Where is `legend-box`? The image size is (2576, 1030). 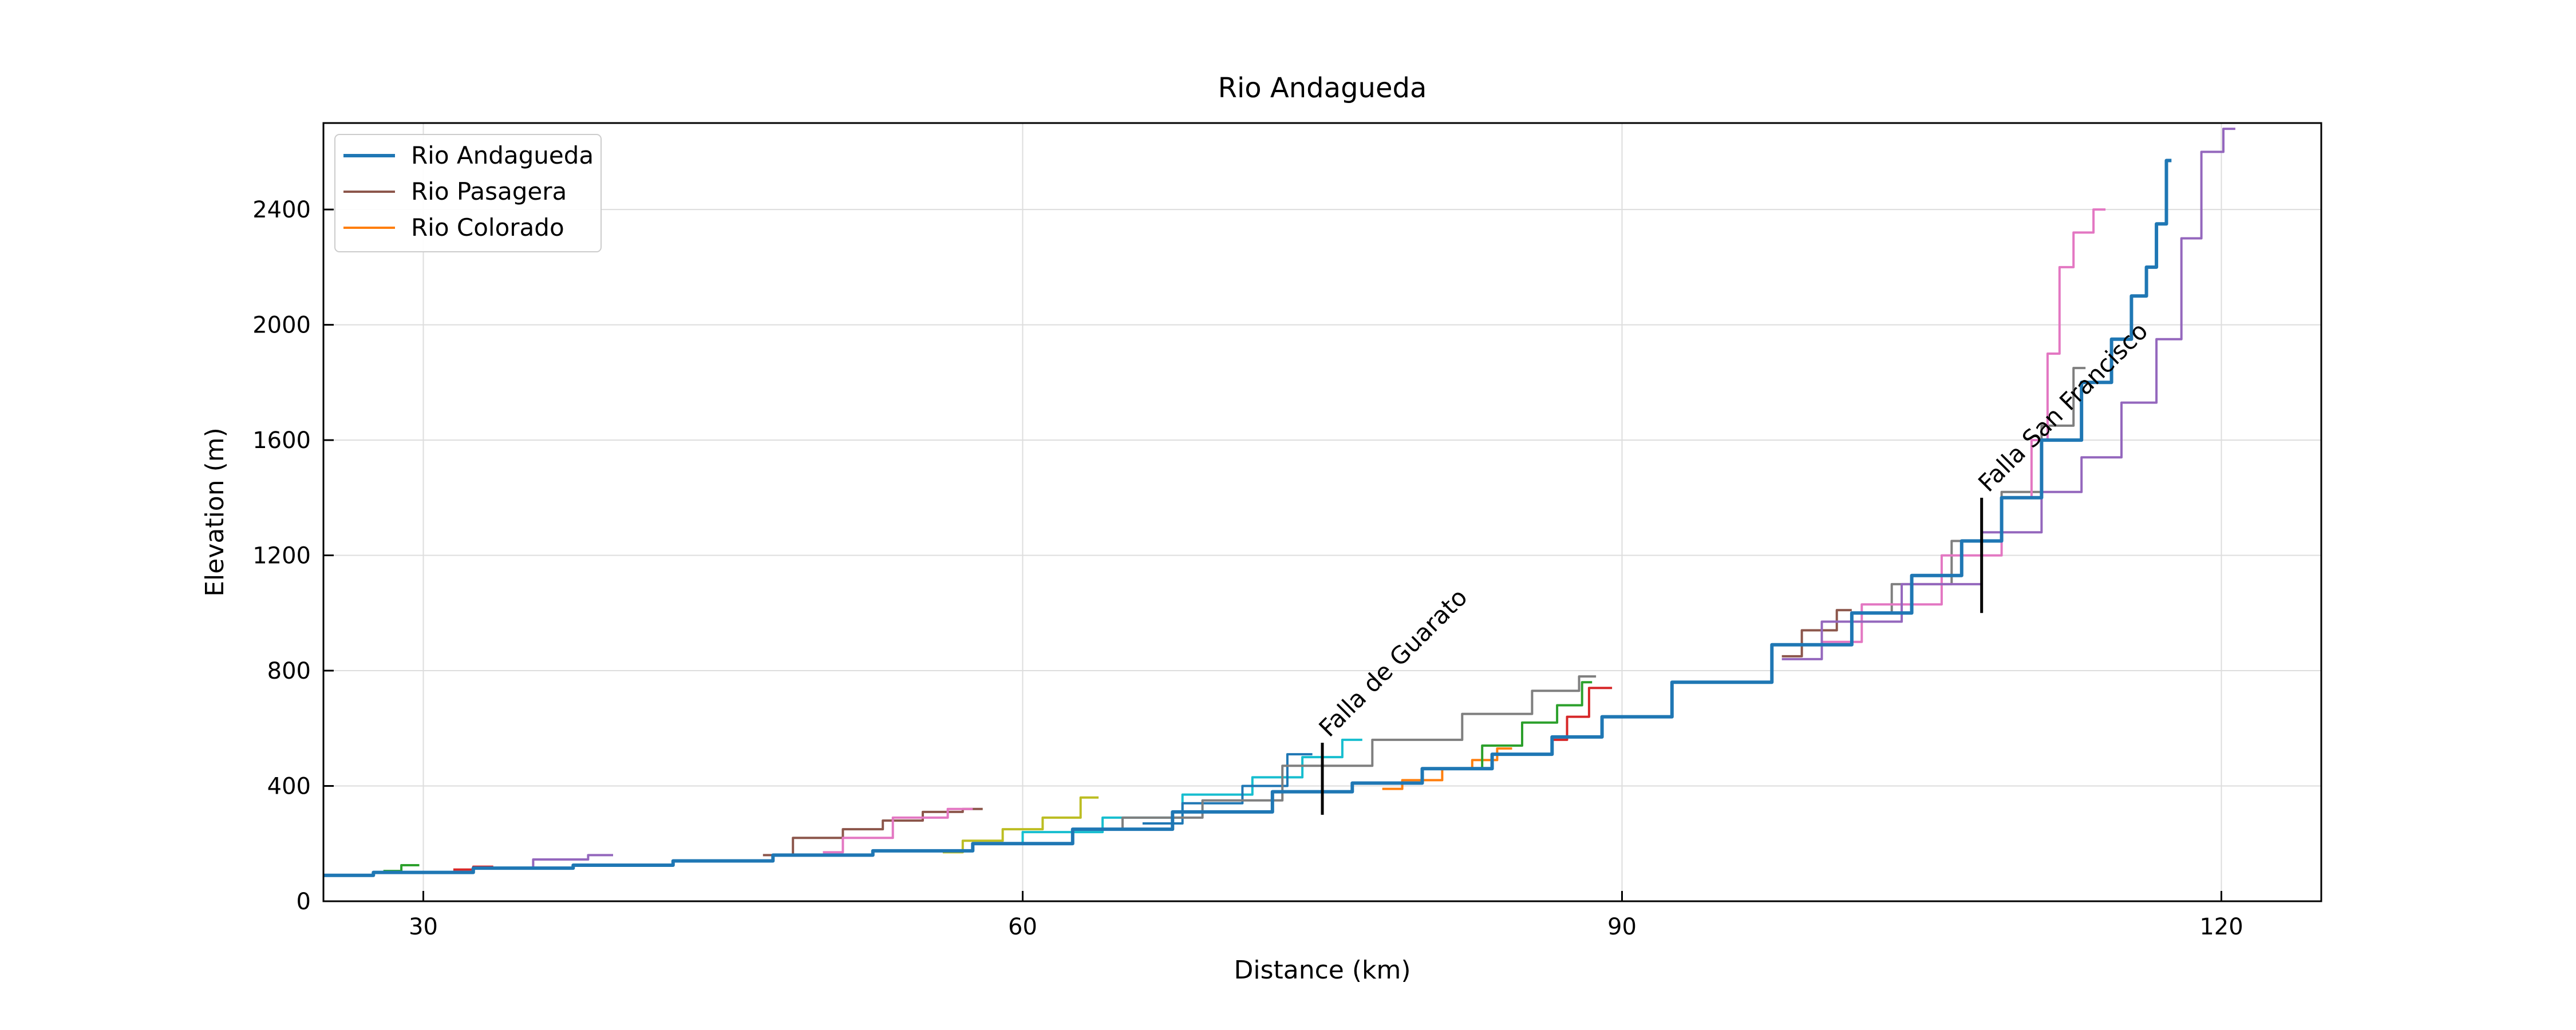 legend-box is located at coordinates (468, 193).